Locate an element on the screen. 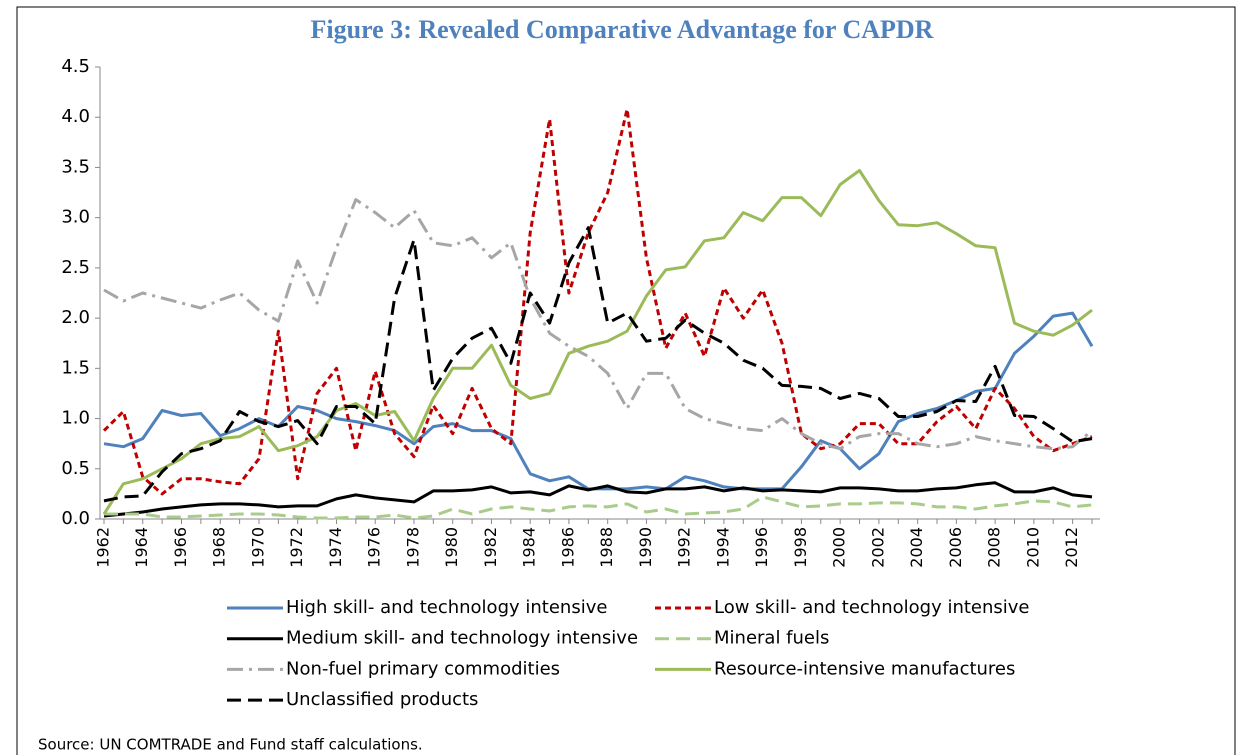  x-tick-label: 1964 is located at coordinates (141, 547).